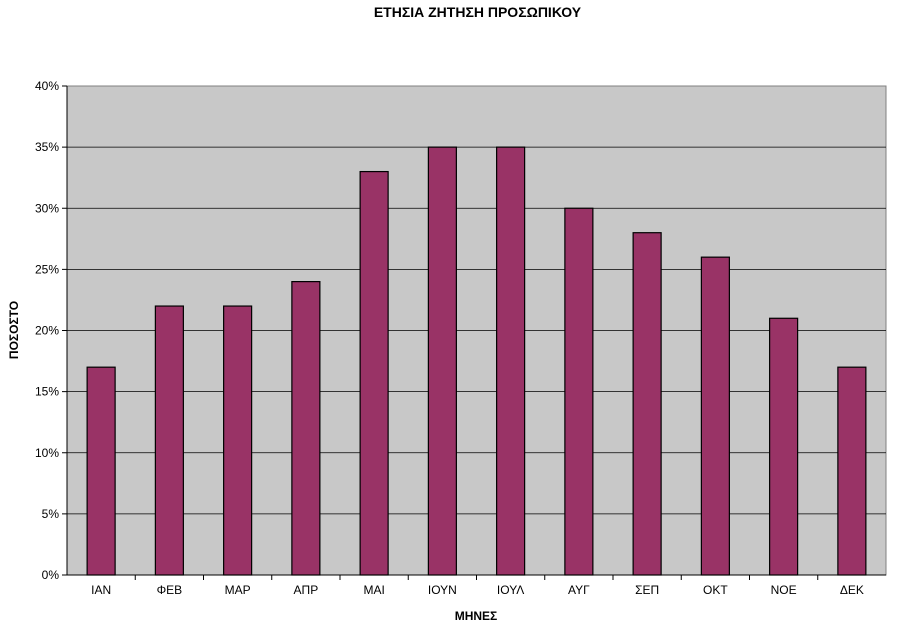 Image resolution: width=900 pixels, height=626 pixels. I want to click on bar-ΑΥΓ, so click(579, 391).